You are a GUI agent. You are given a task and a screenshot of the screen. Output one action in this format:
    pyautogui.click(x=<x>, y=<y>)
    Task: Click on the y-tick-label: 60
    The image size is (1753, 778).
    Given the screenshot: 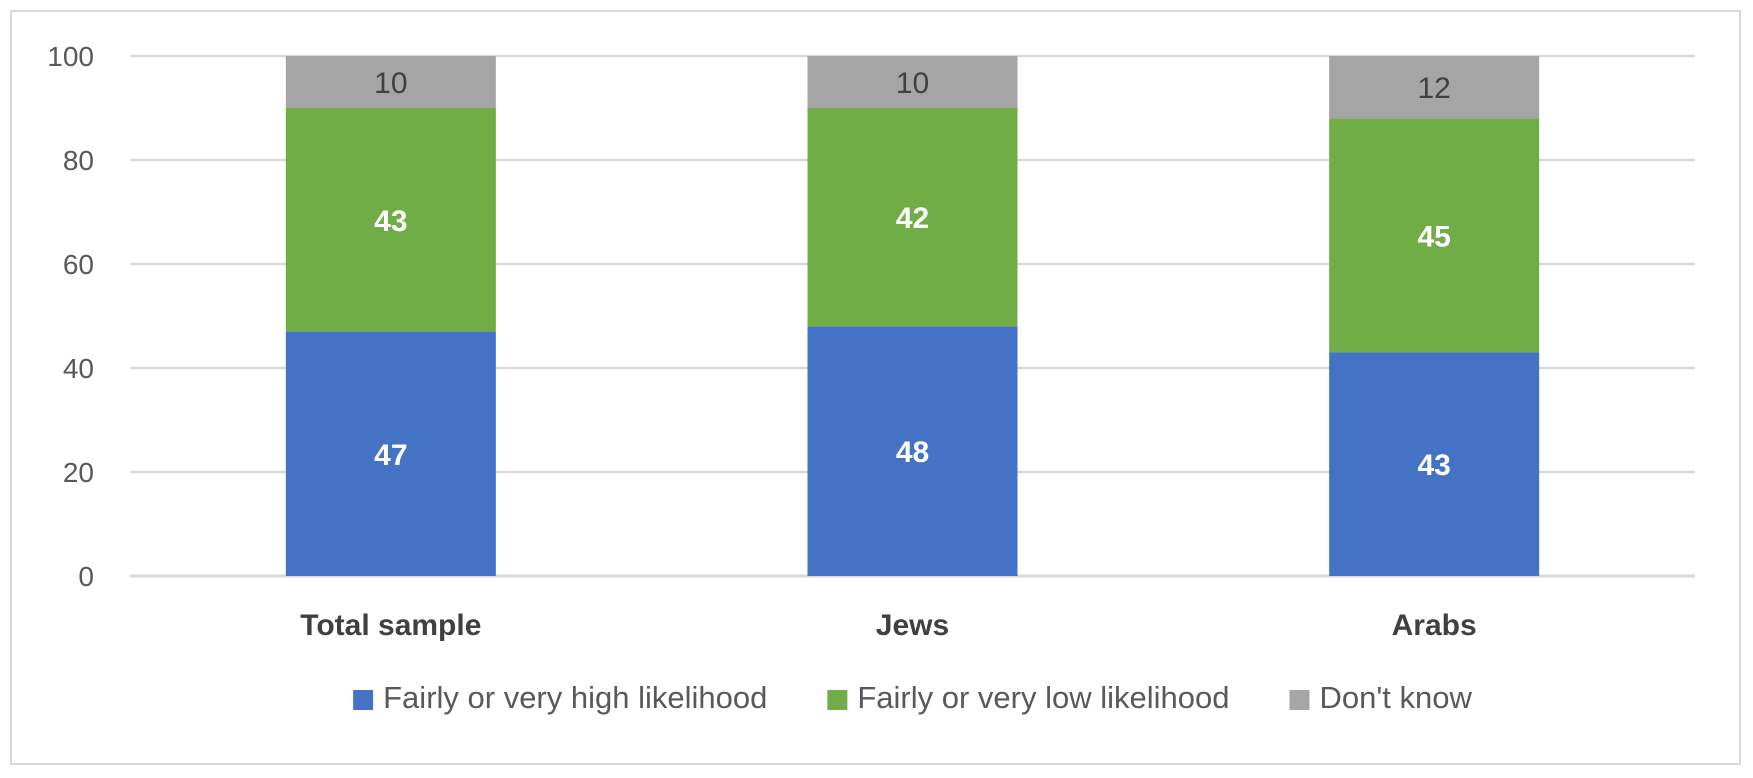 What is the action you would take?
    pyautogui.click(x=78, y=264)
    